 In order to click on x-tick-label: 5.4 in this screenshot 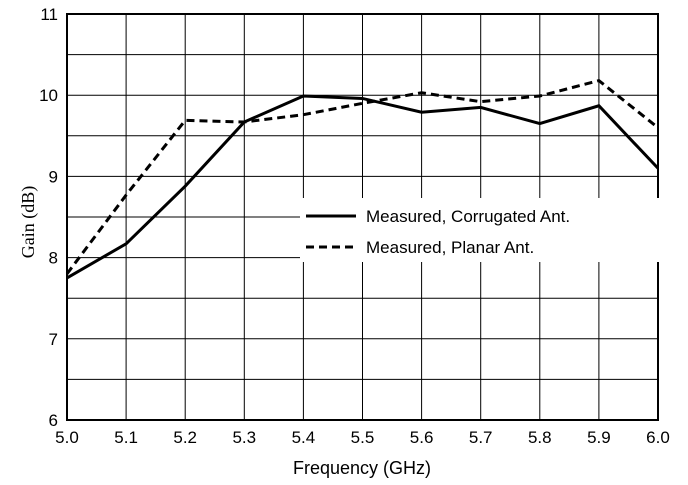, I will do `click(304, 437)`.